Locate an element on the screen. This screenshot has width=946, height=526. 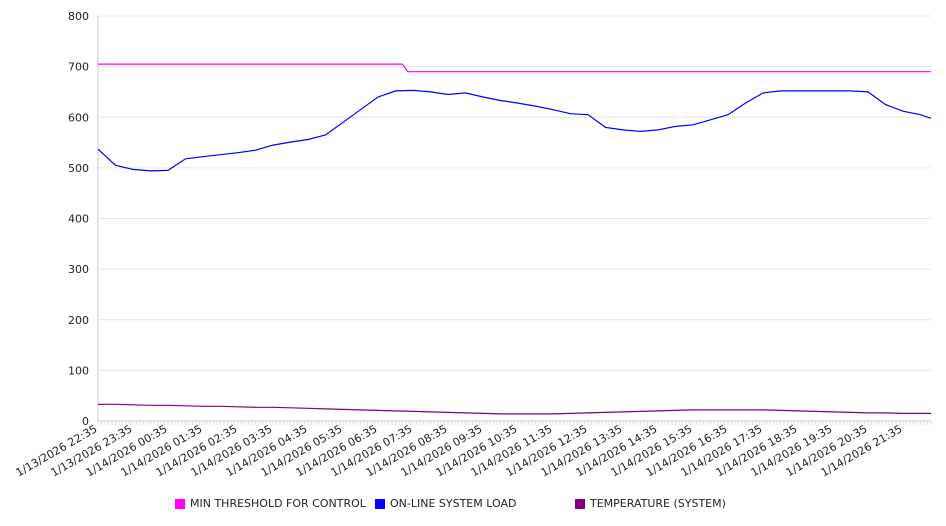
y-tick-label: 500 is located at coordinates (78, 168).